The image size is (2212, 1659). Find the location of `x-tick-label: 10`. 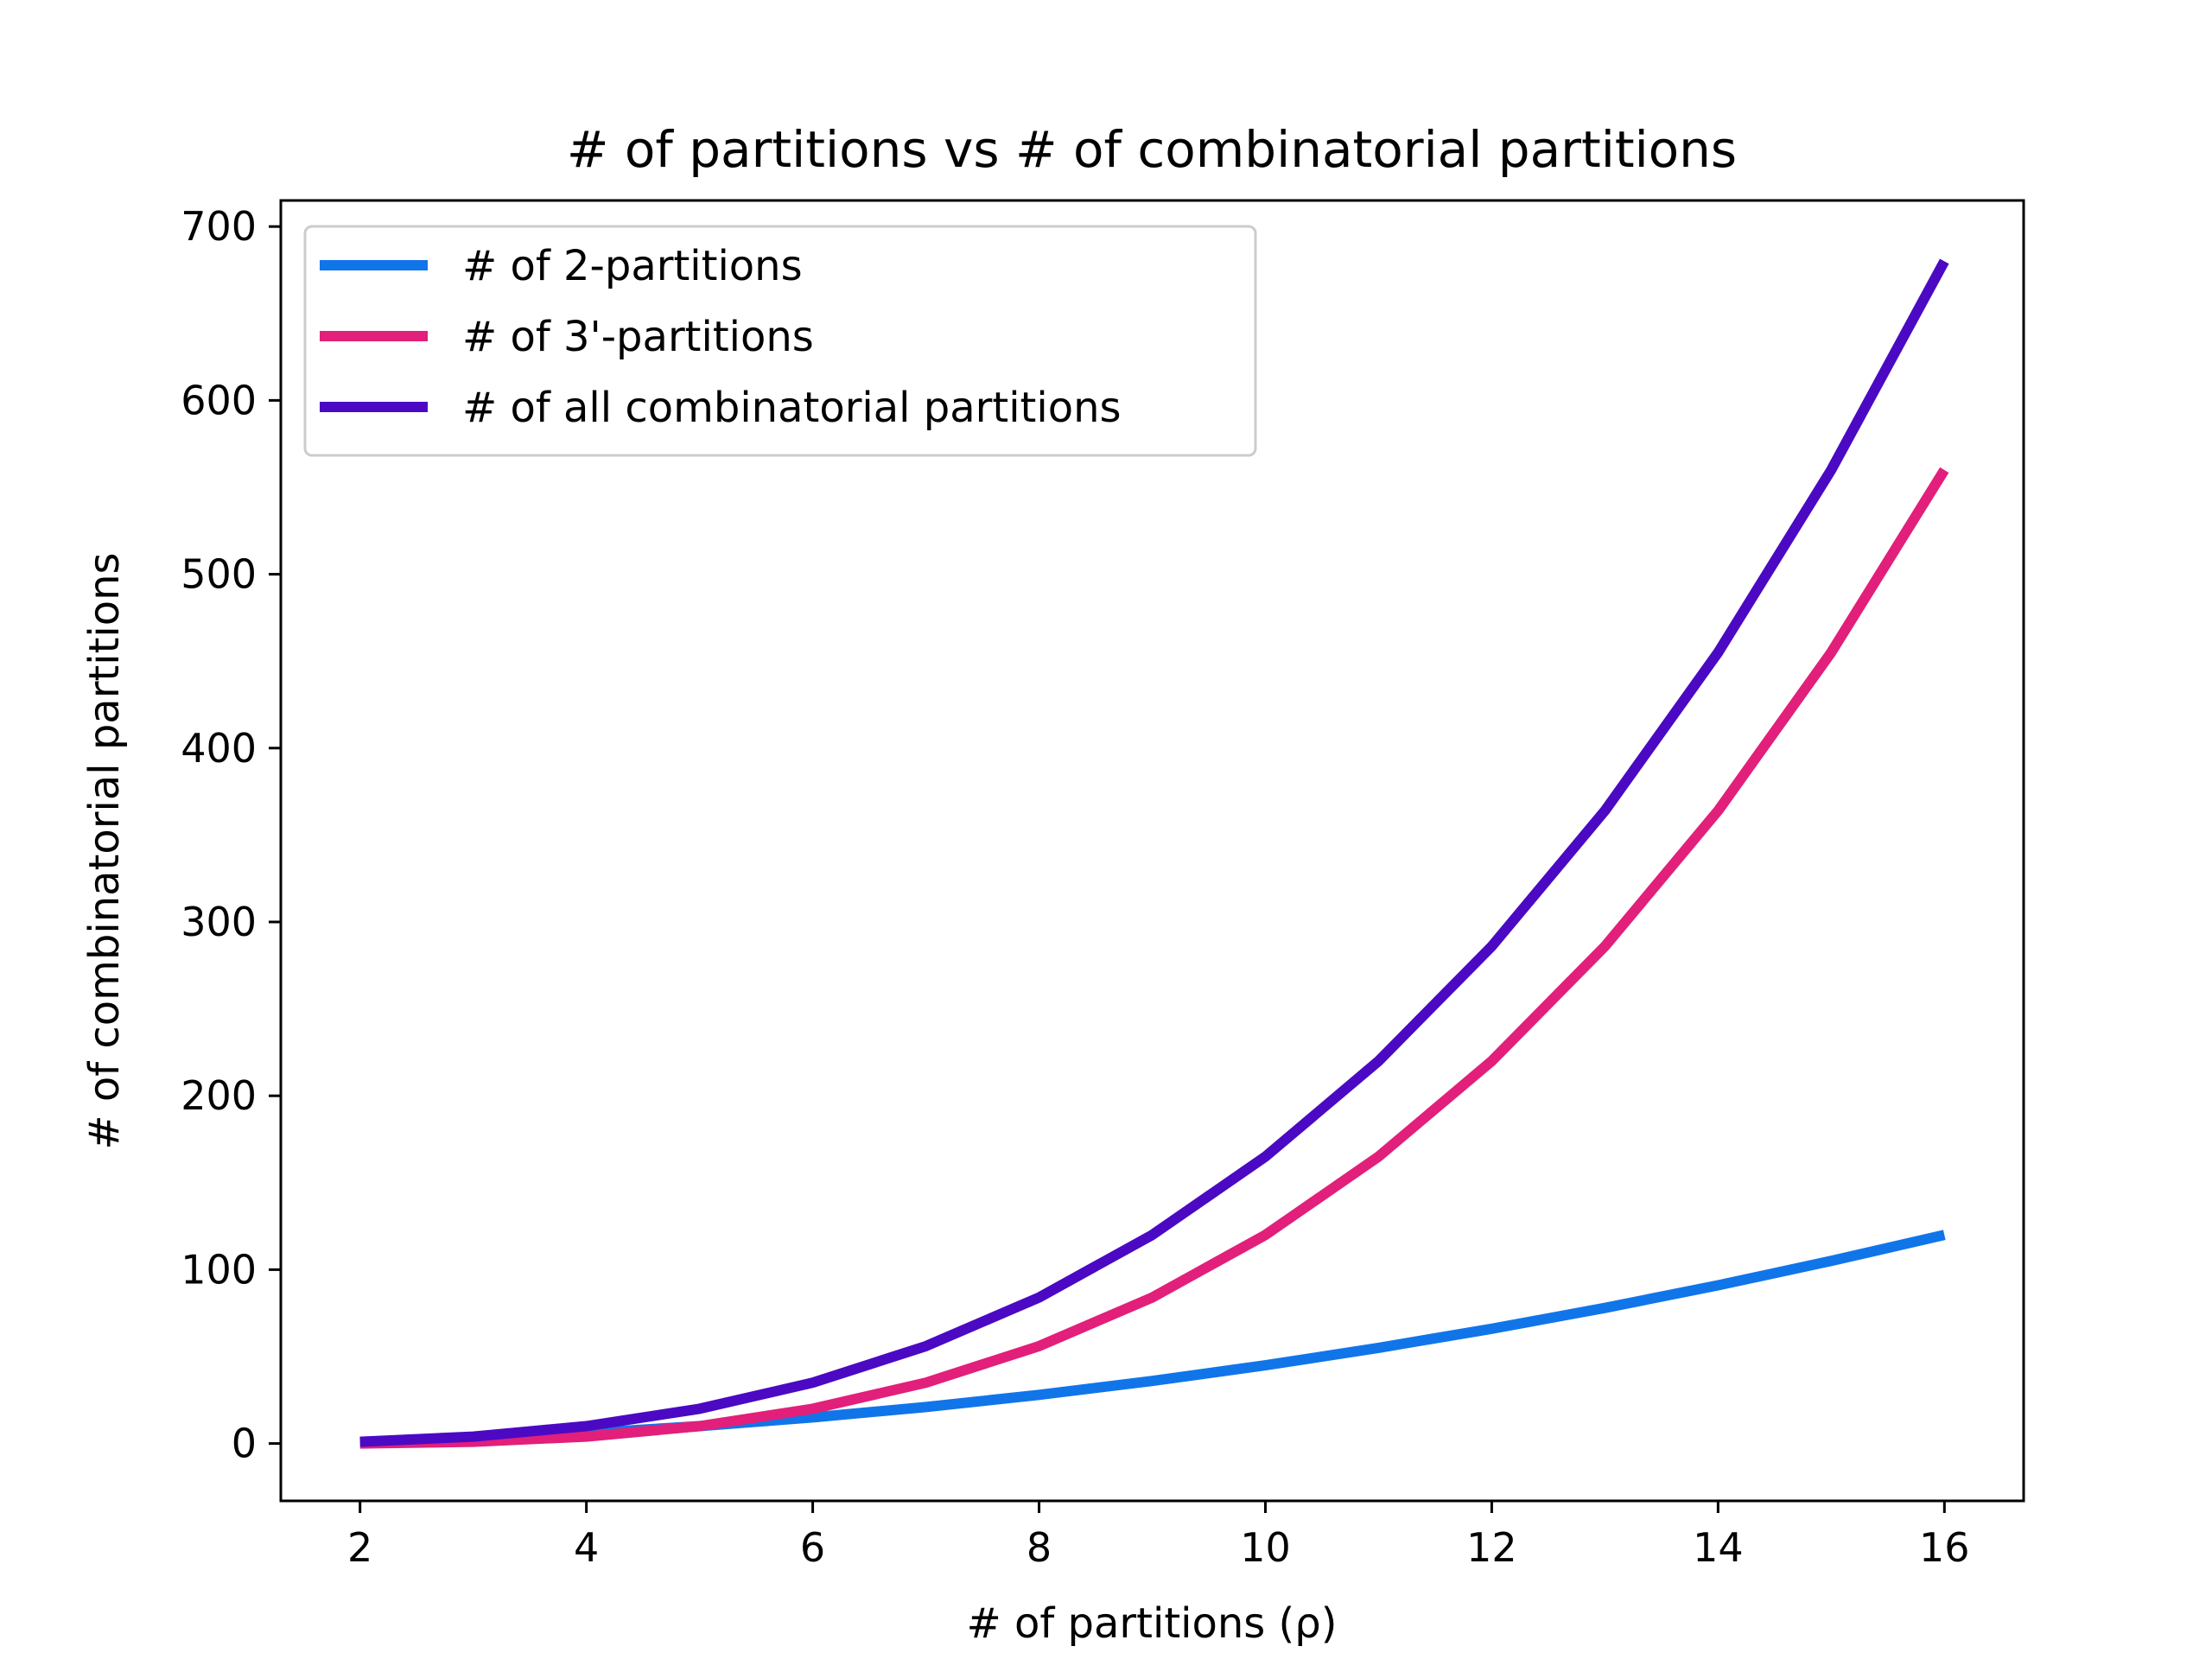

x-tick-label: 10 is located at coordinates (1265, 1547).